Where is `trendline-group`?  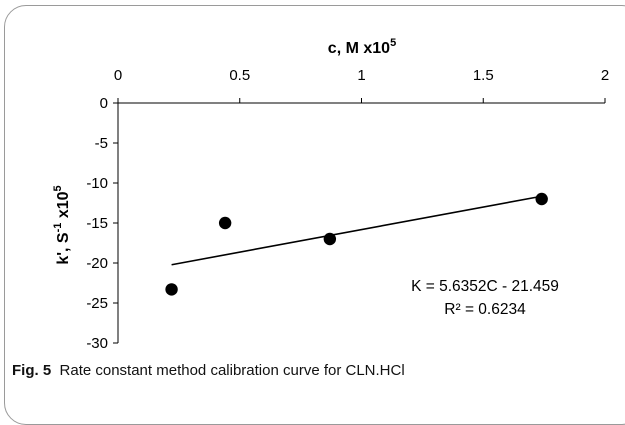
trendline-group is located at coordinates (356, 230).